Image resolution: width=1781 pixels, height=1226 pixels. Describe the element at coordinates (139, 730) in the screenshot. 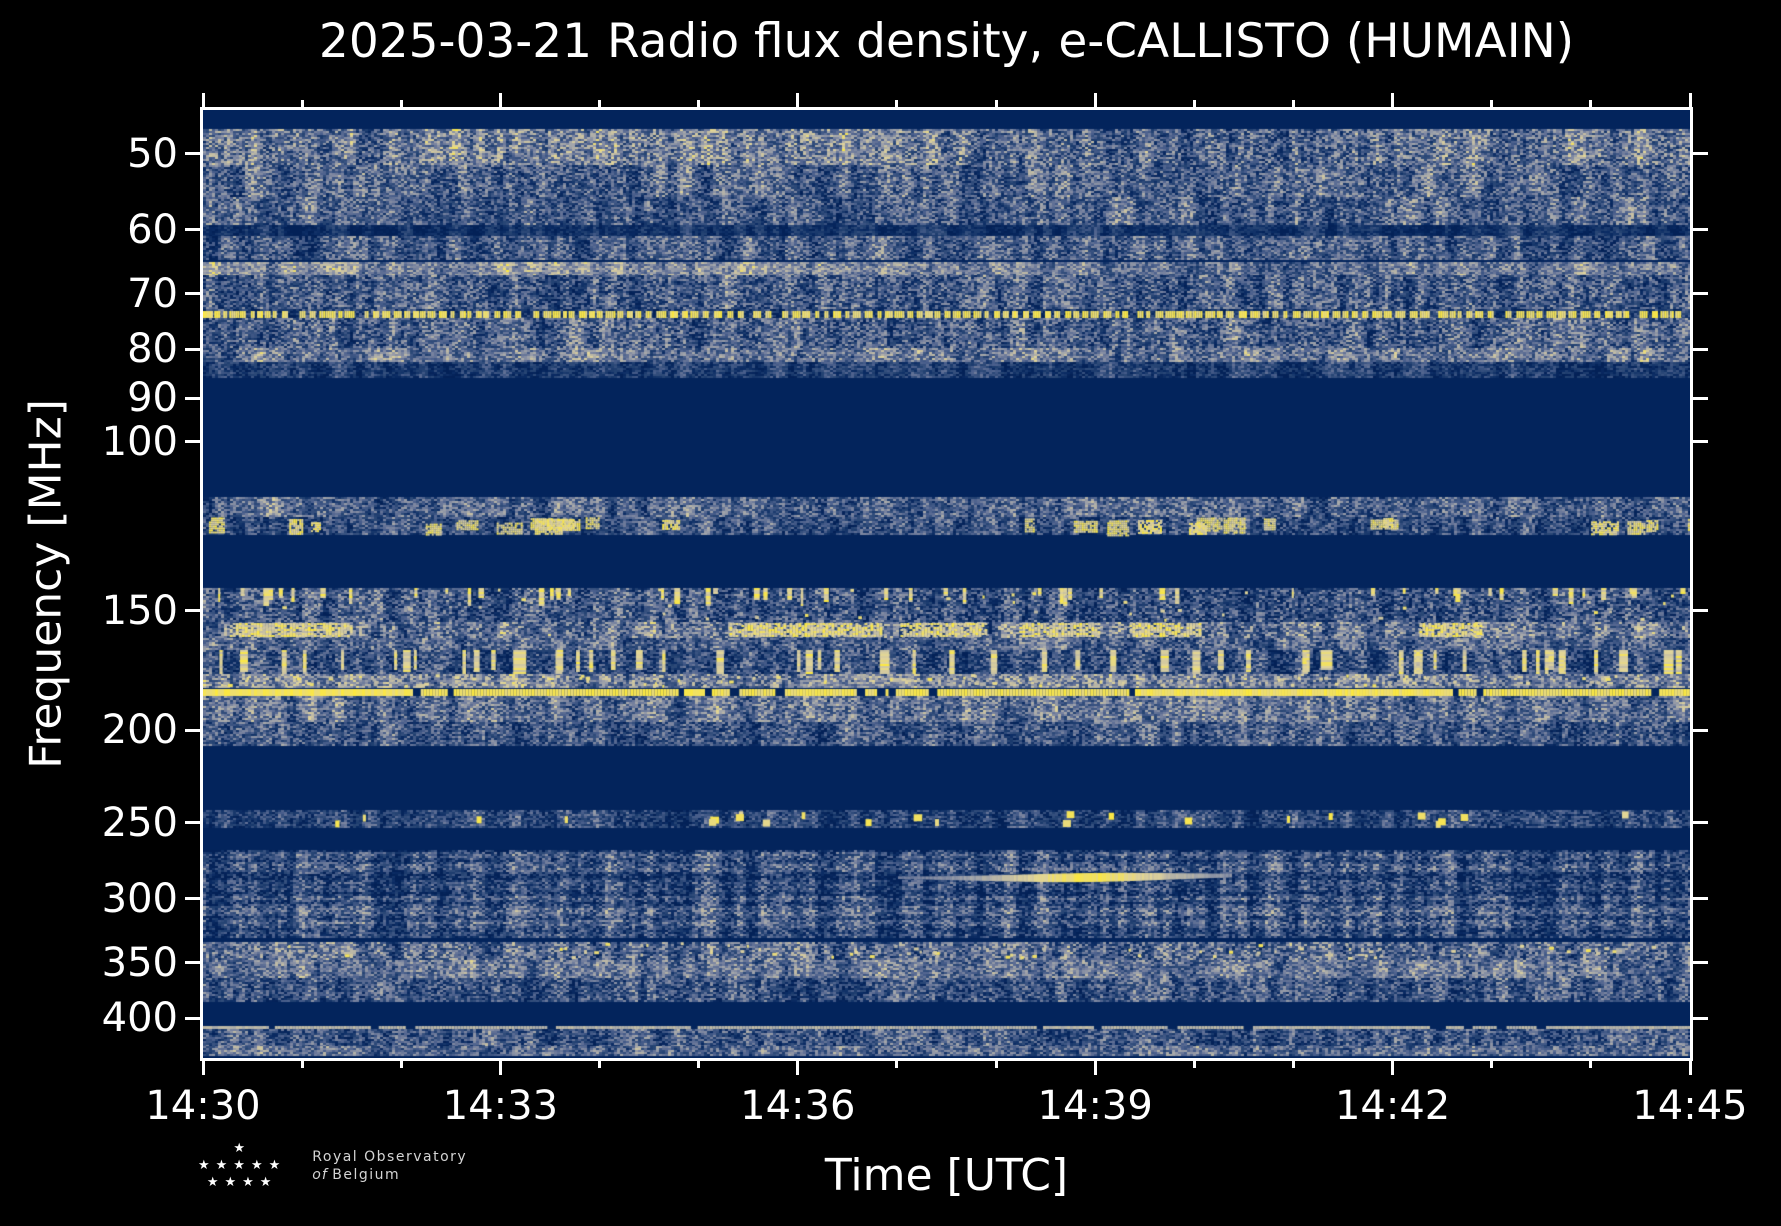

I see `y-tick-label: 200` at that location.